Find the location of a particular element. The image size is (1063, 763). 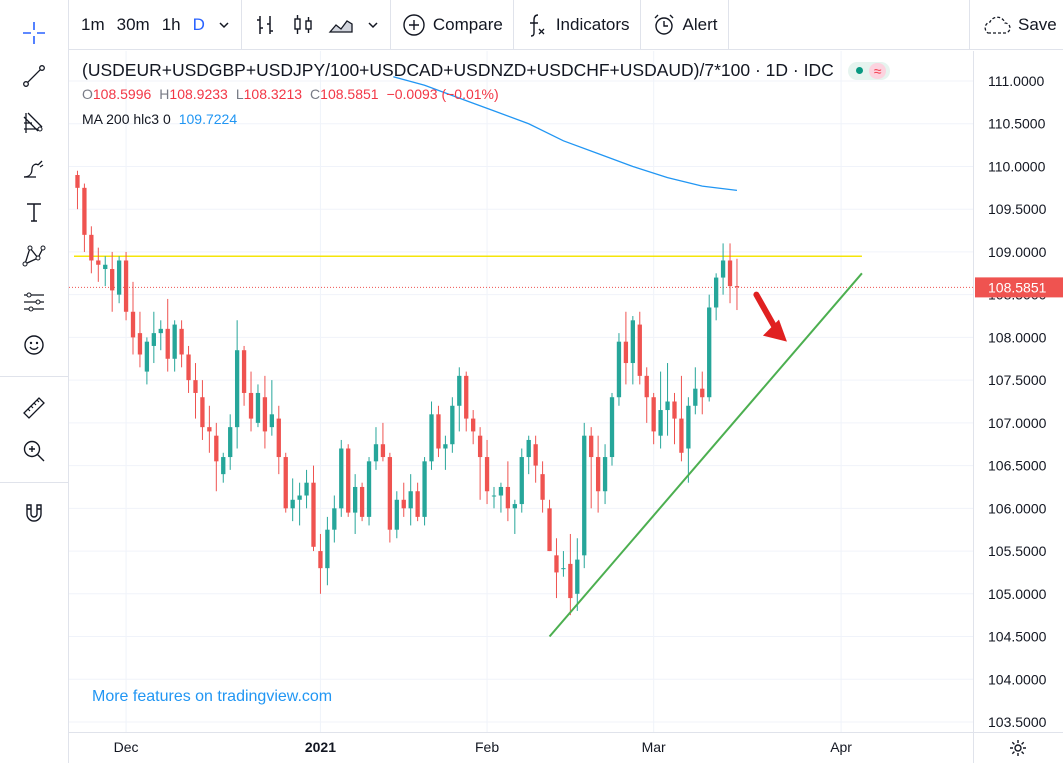

save-button: Save is located at coordinates (1018, 25).